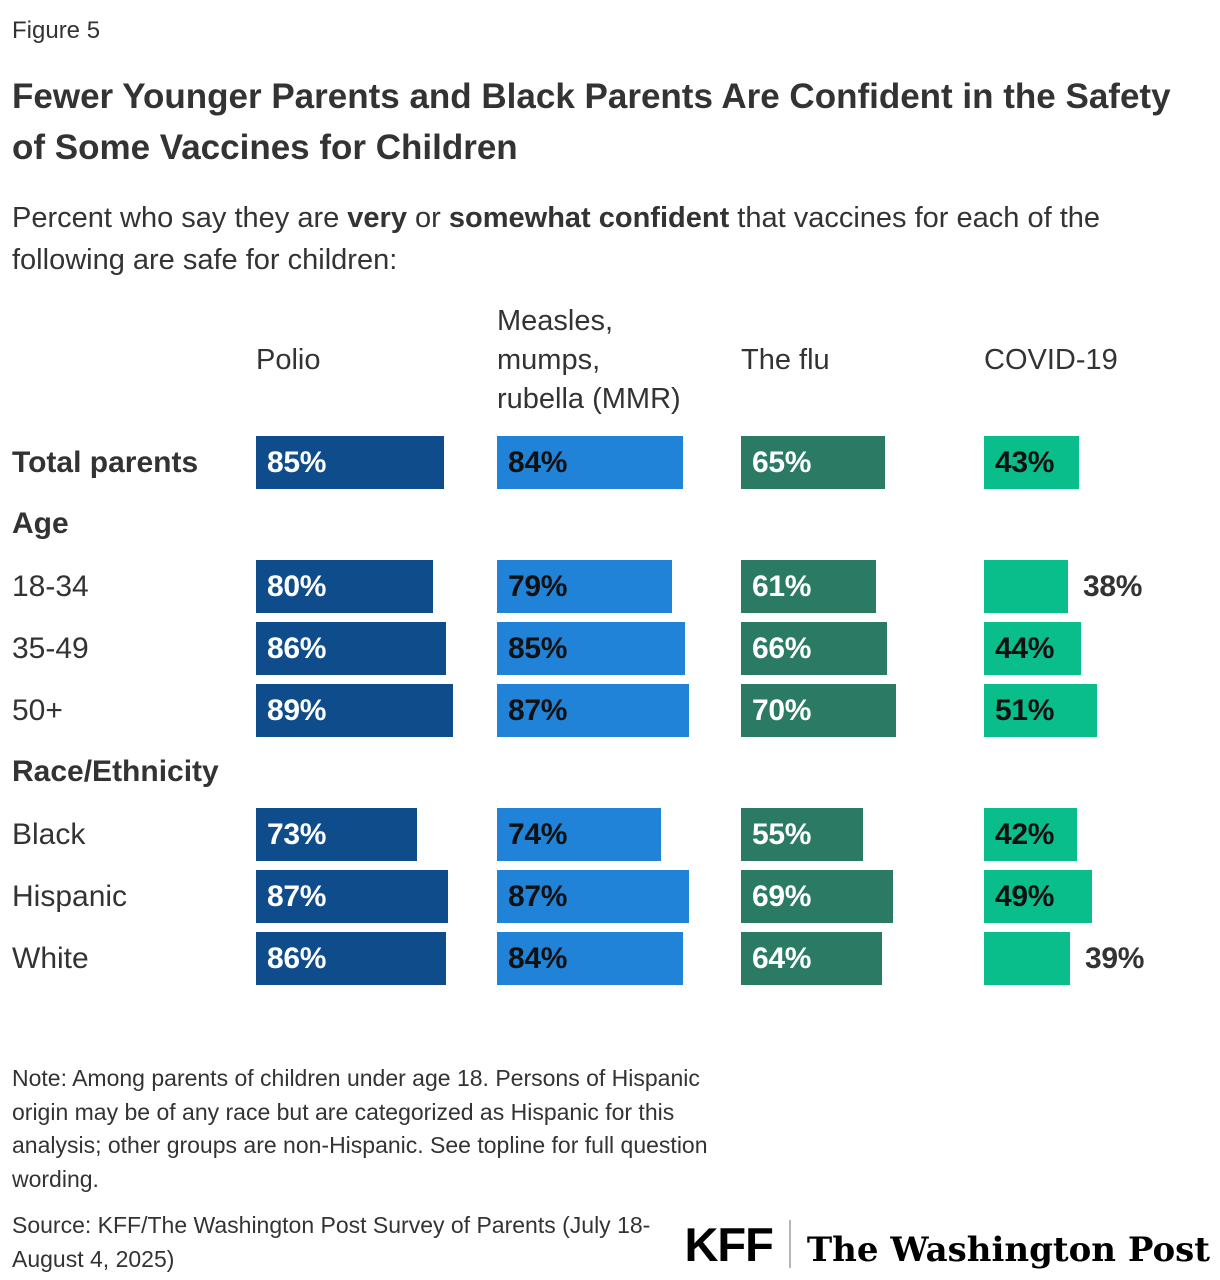 This screenshot has height=1280, width=1220. What do you see at coordinates (593, 710) in the screenshot?
I see `bar-50-measles: 87%` at bounding box center [593, 710].